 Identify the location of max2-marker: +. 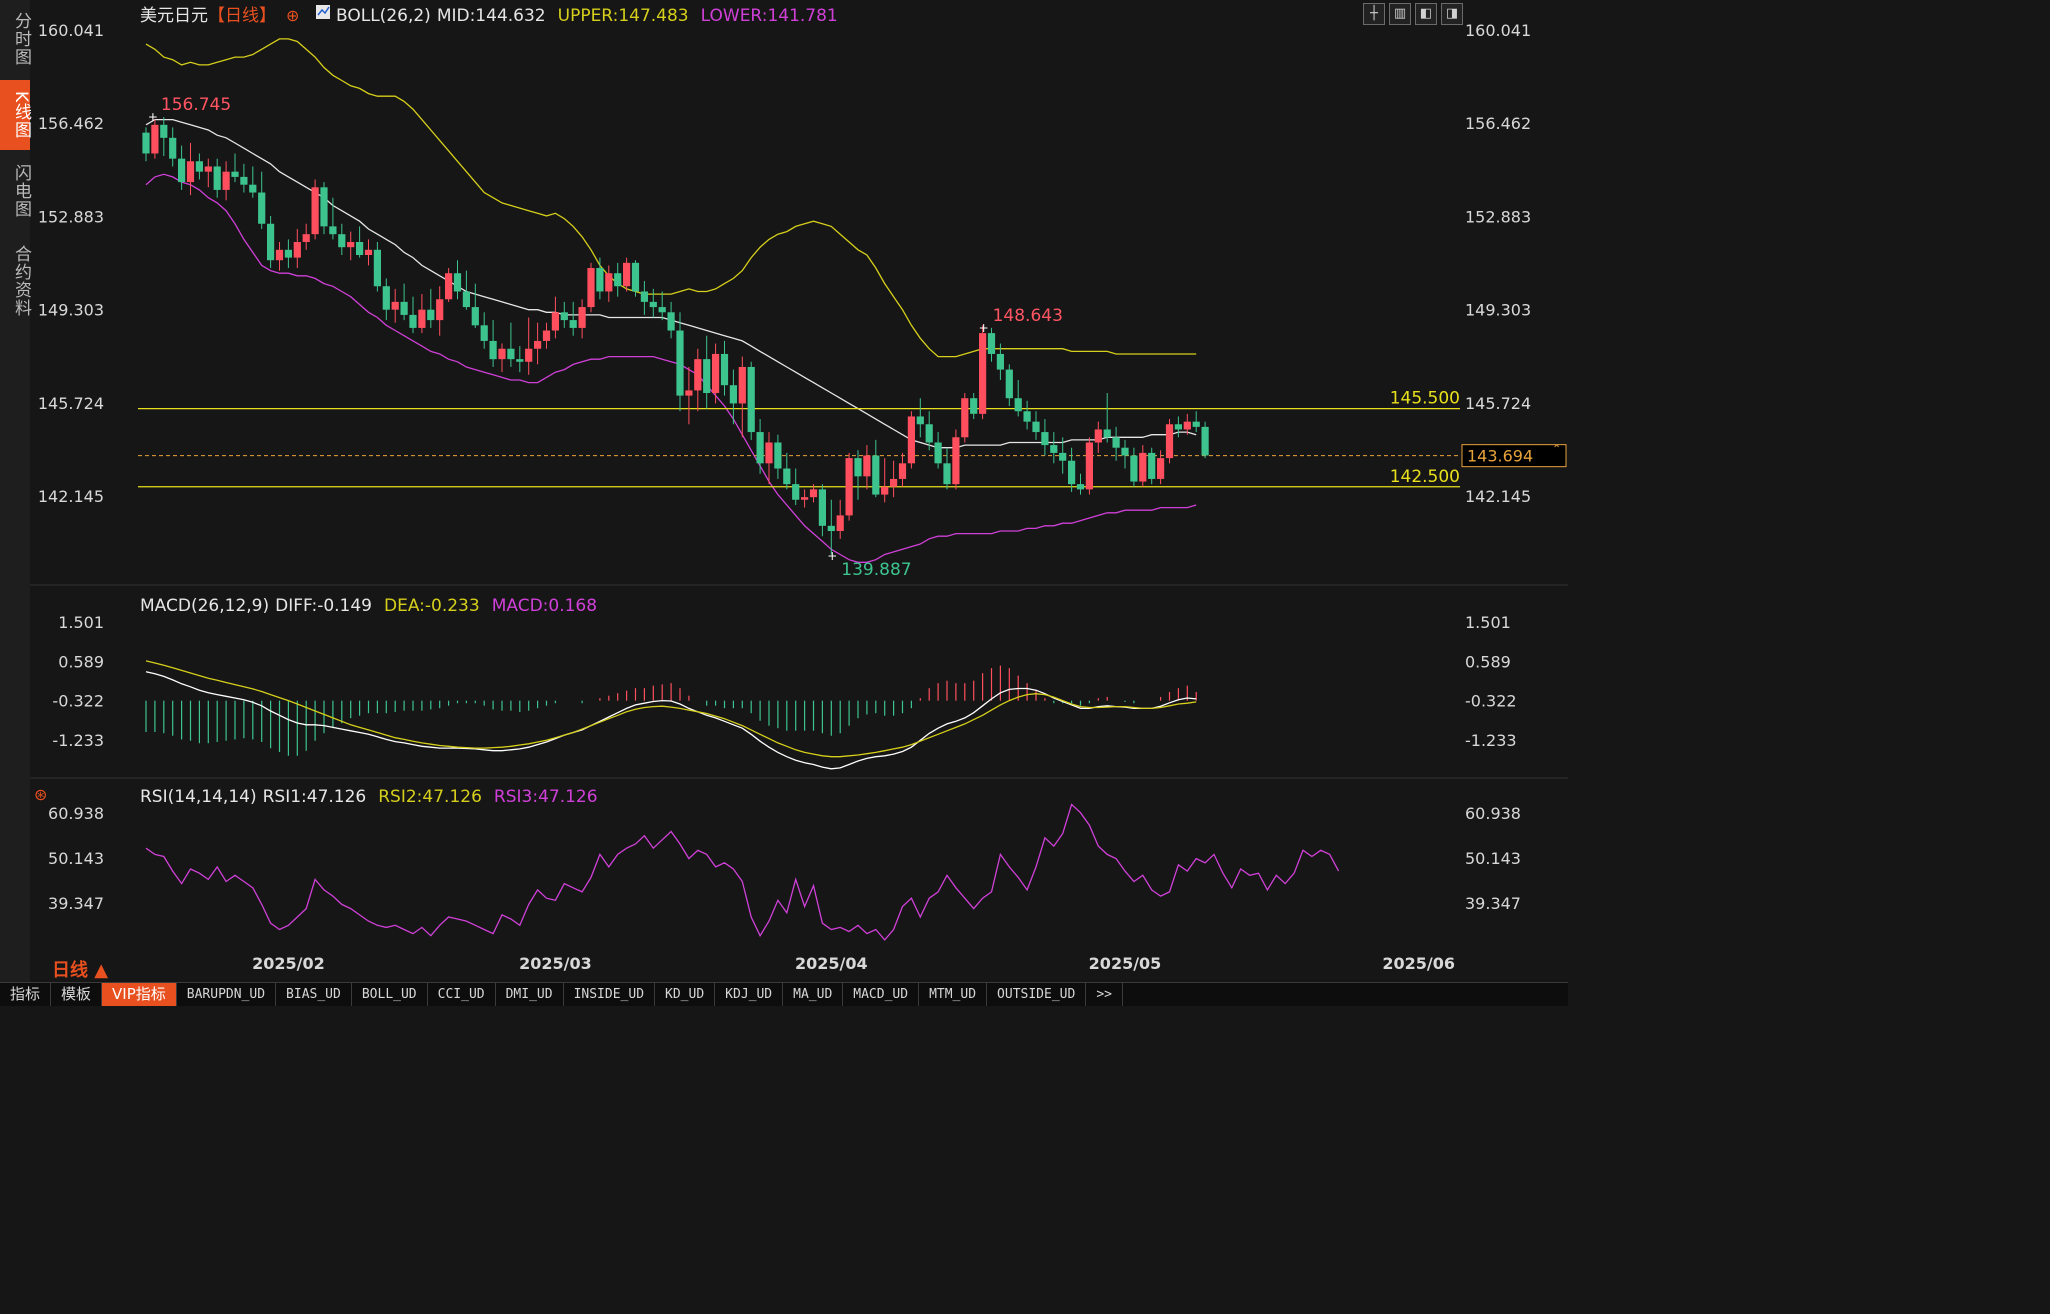
(984, 328).